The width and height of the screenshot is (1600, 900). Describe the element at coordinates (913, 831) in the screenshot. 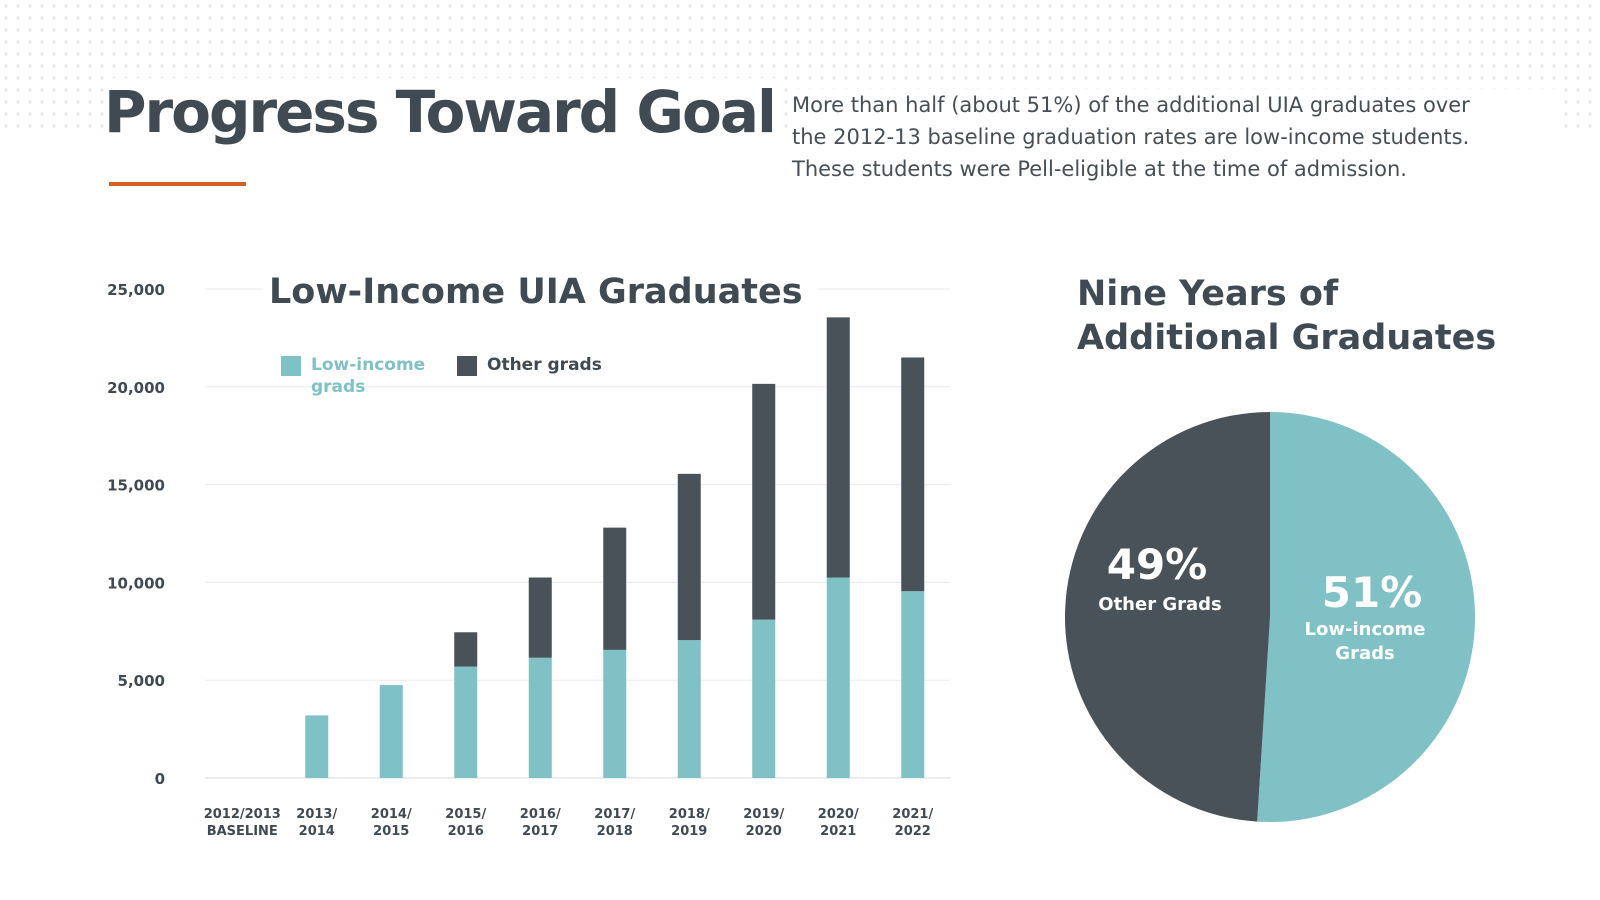

I see `x-tick-label: 2022` at that location.